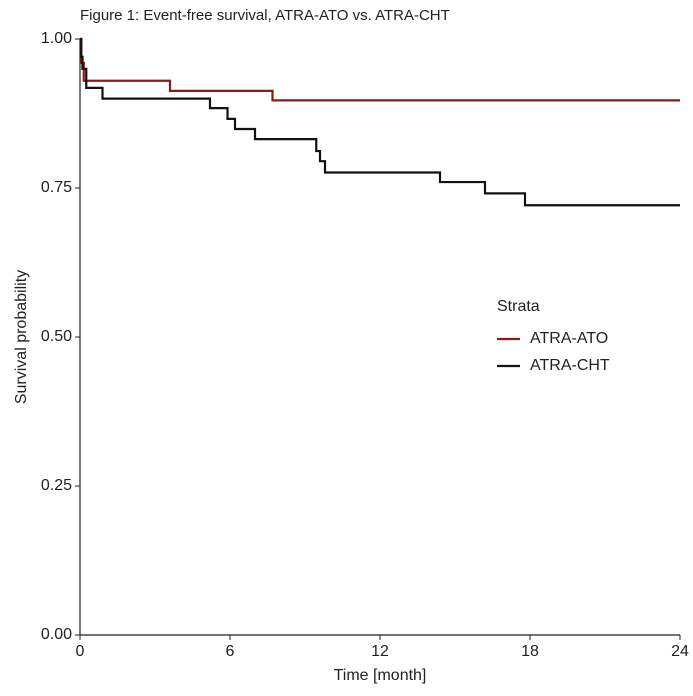 The image size is (693, 696). What do you see at coordinates (569, 338) in the screenshot?
I see `legend-label: ATRA-ATO` at bounding box center [569, 338].